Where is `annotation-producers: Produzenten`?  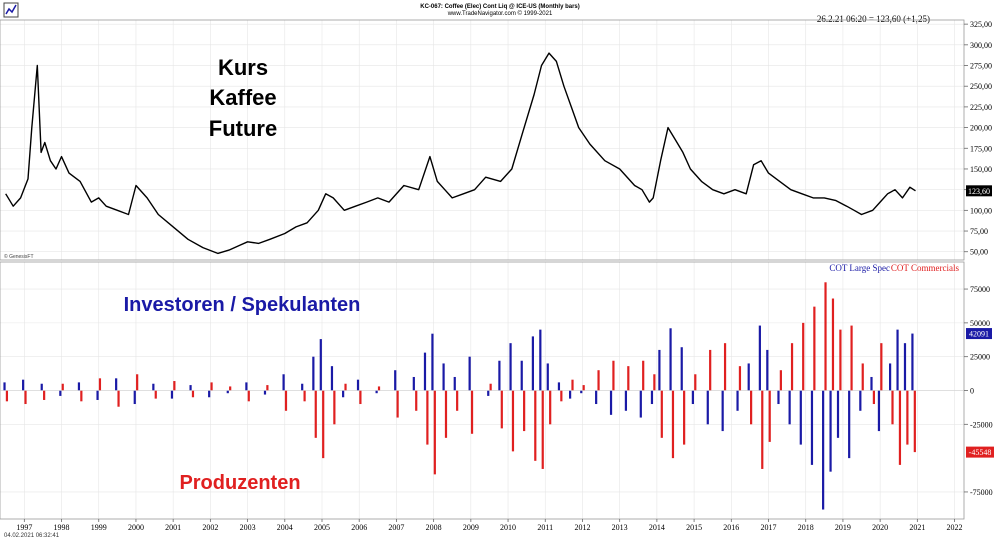 annotation-producers: Produzenten is located at coordinates (239, 483).